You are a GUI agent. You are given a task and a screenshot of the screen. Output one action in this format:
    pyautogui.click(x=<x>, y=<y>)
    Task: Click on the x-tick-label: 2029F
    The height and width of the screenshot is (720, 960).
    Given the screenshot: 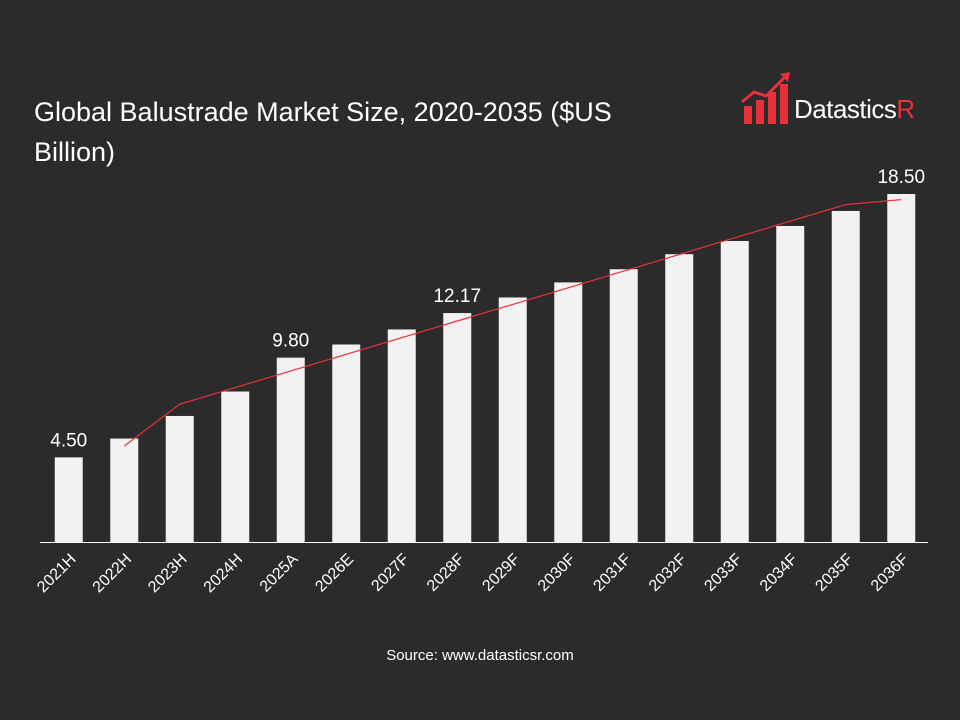 What is the action you would take?
    pyautogui.click(x=501, y=573)
    